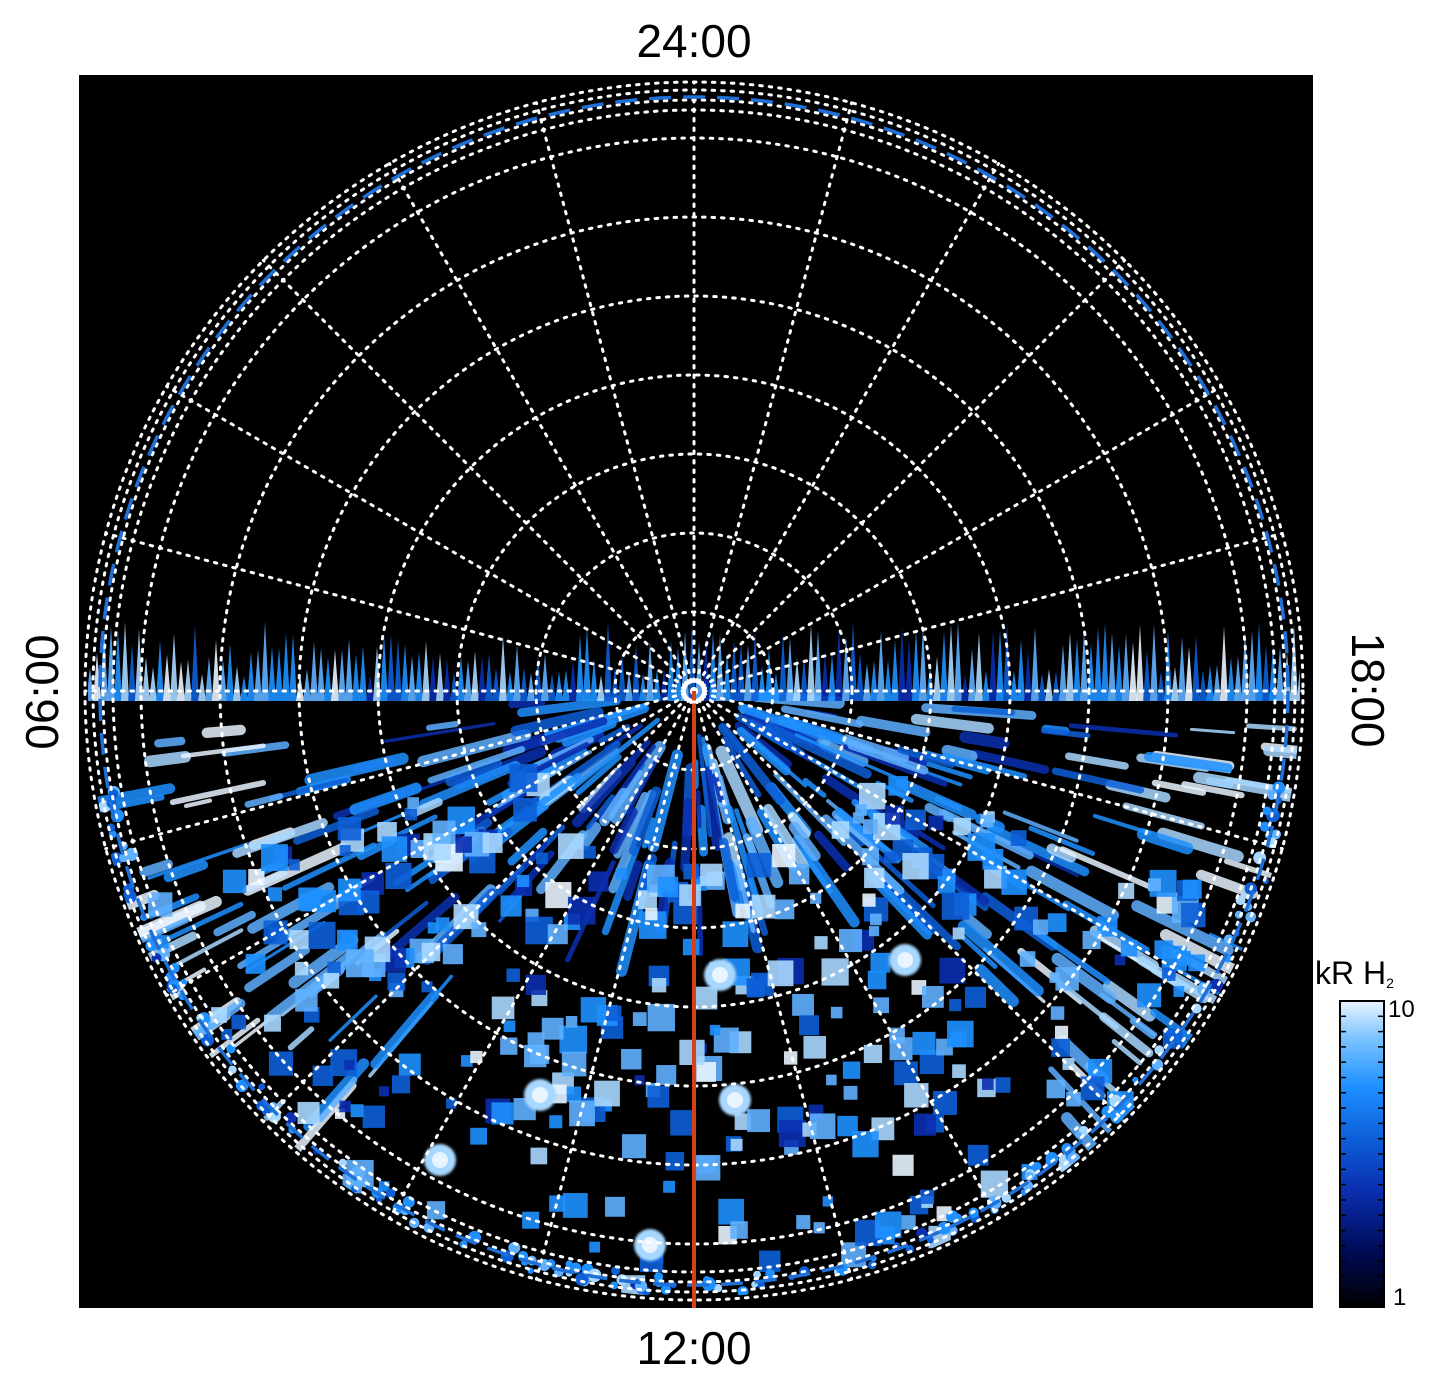  I want to click on colorbar-title: kR H2, so click(1354, 973).